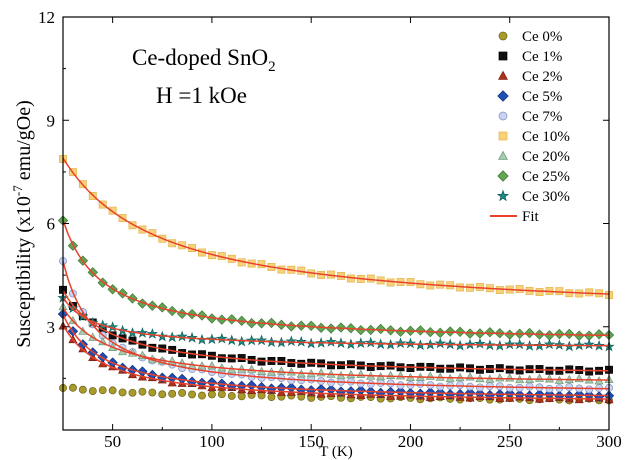 The image size is (626, 460). Describe the element at coordinates (546, 137) in the screenshot. I see `legend-label: Ce 10%` at that location.